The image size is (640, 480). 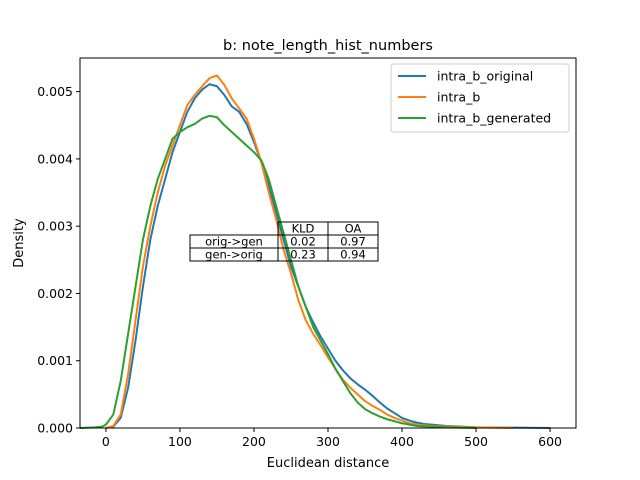 I want to click on table-cell-text: 0.94, so click(x=353, y=255).